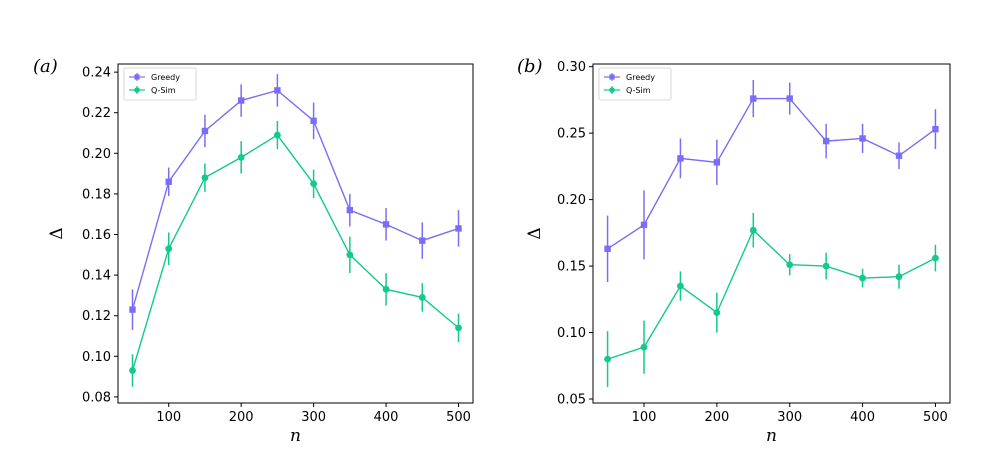  What do you see at coordinates (571, 67) in the screenshot?
I see `y-tick-label: 0.30` at bounding box center [571, 67].